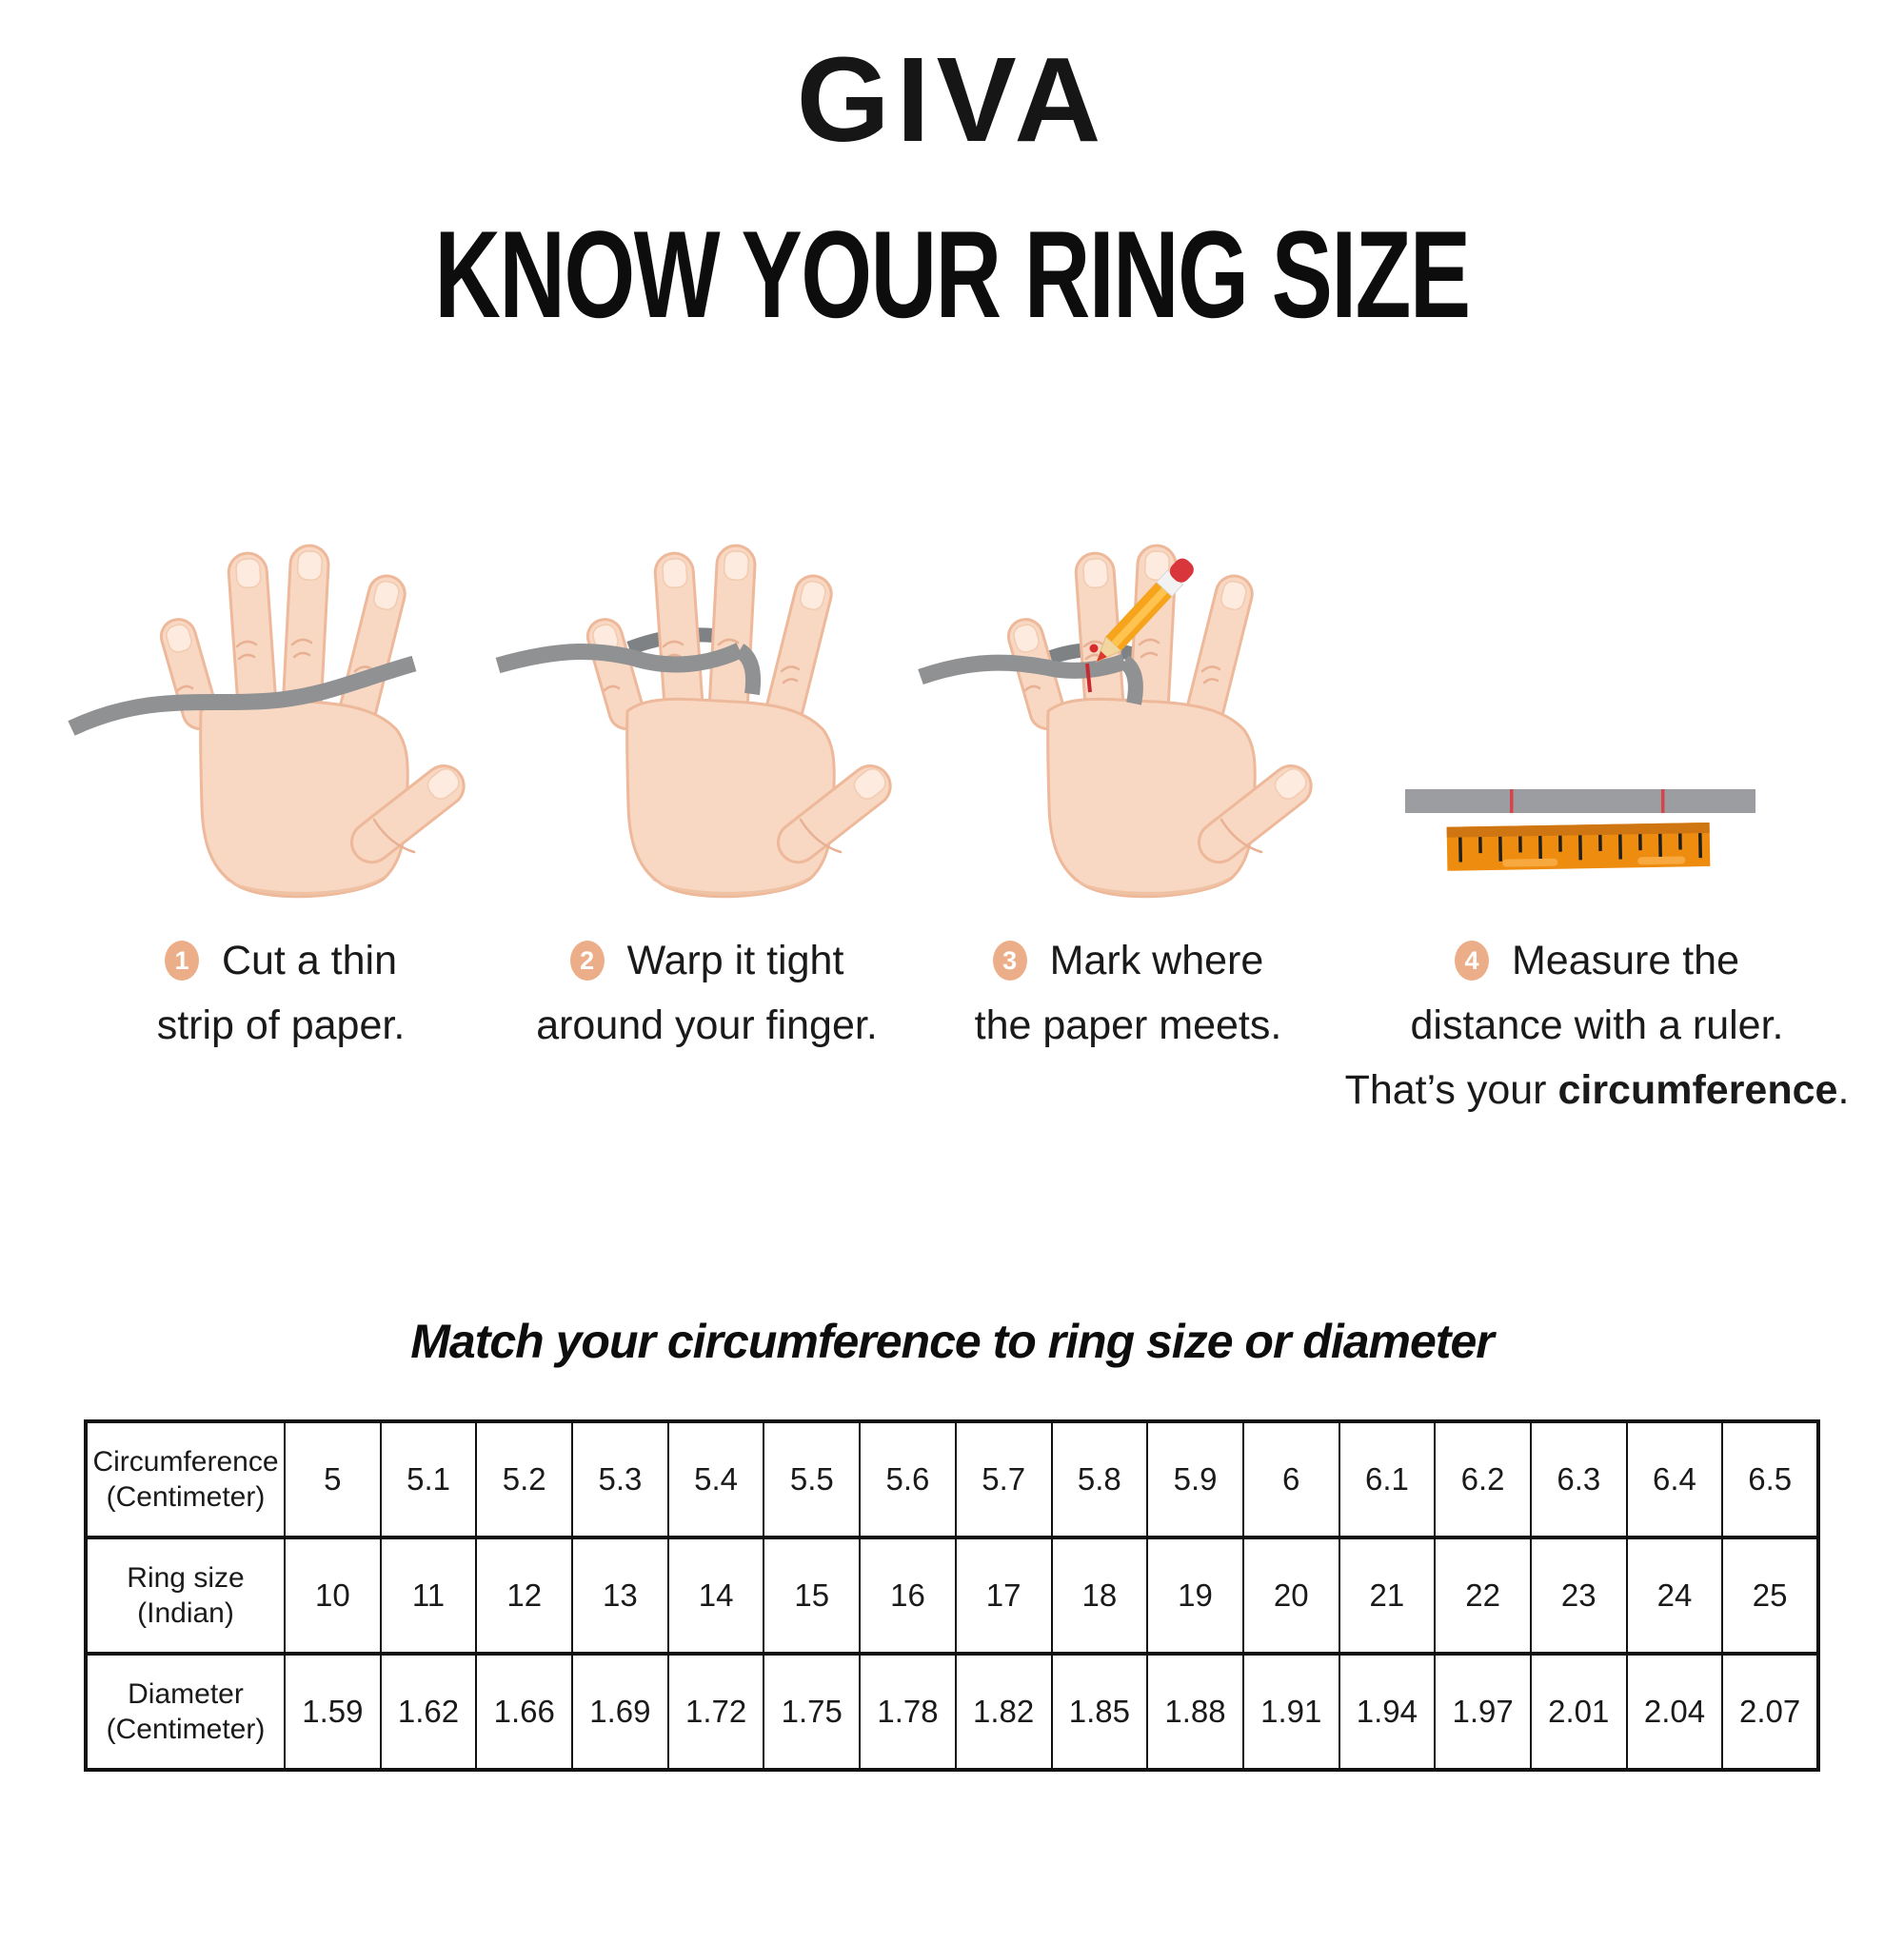 This screenshot has height=1944, width=1904. I want to click on paper-strip-tail, so click(1130, 683).